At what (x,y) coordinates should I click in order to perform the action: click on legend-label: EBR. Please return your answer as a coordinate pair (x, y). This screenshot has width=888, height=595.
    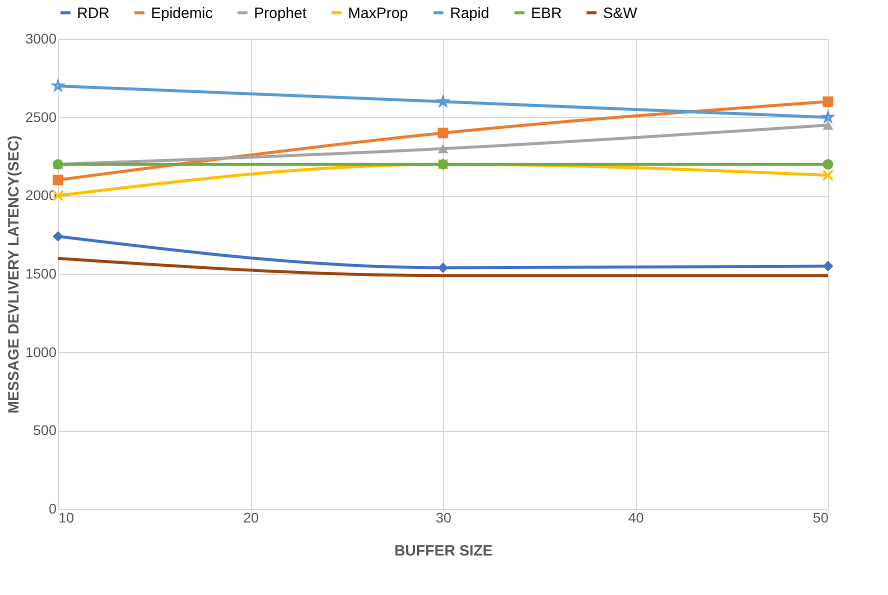
    Looking at the image, I should click on (546, 13).